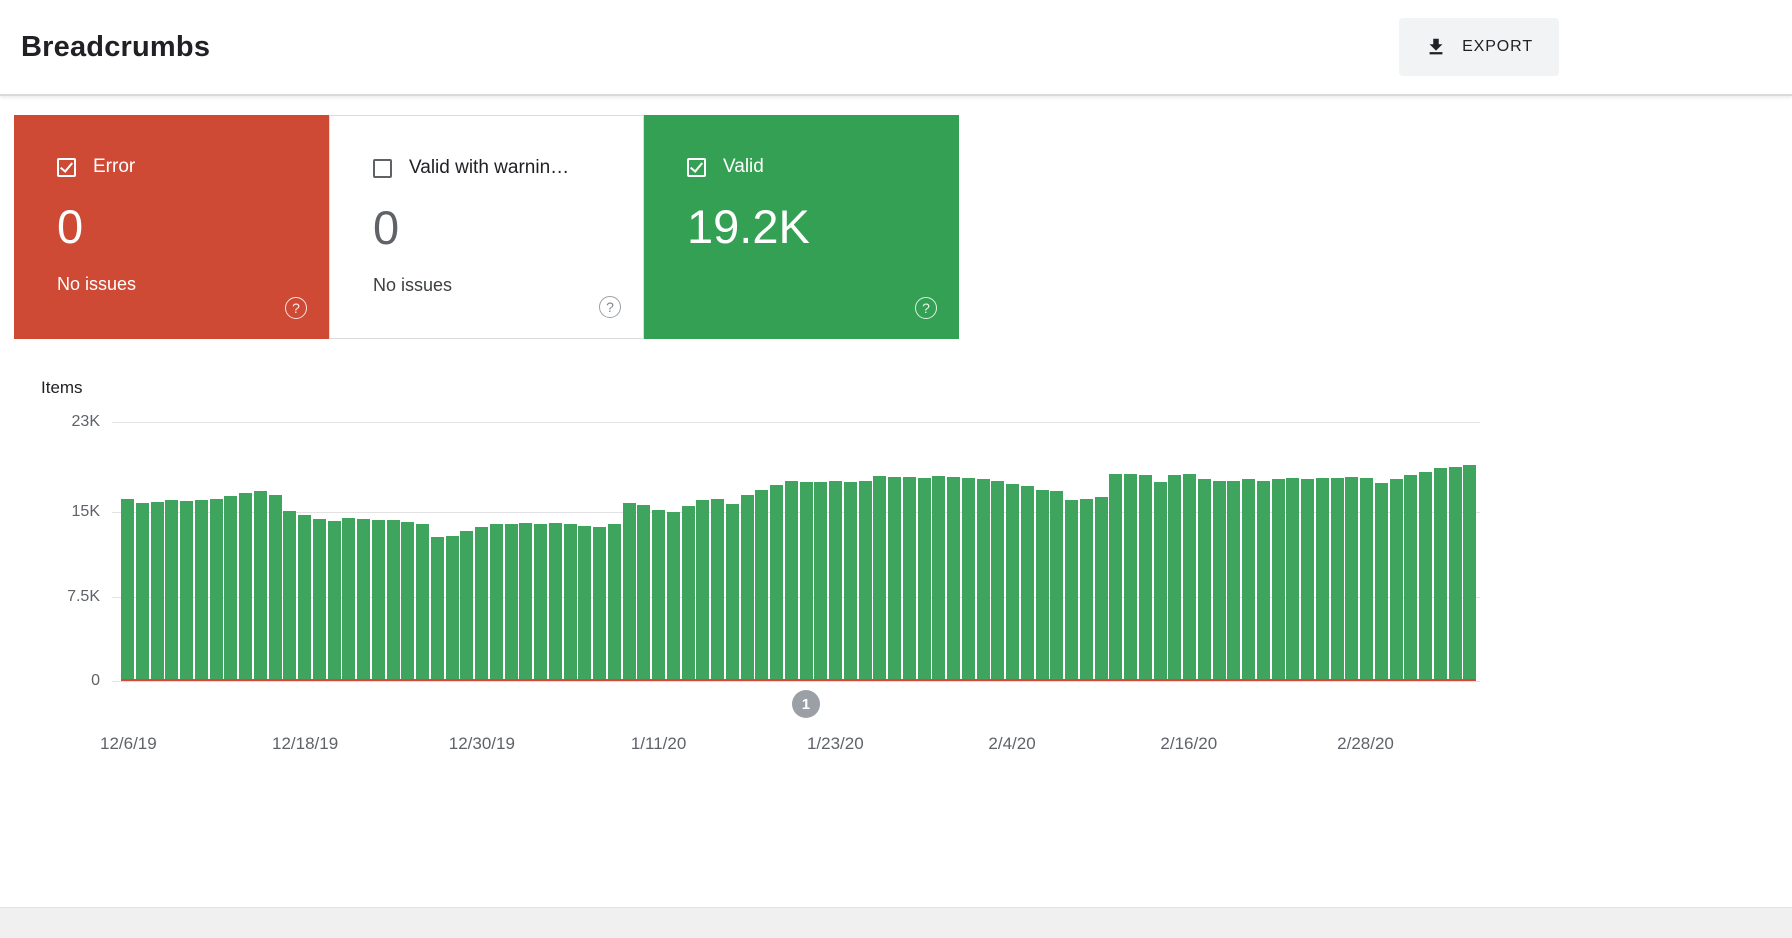 The width and height of the screenshot is (1792, 938). Describe the element at coordinates (66, 167) in the screenshot. I see `error-checkbox-checked` at that location.